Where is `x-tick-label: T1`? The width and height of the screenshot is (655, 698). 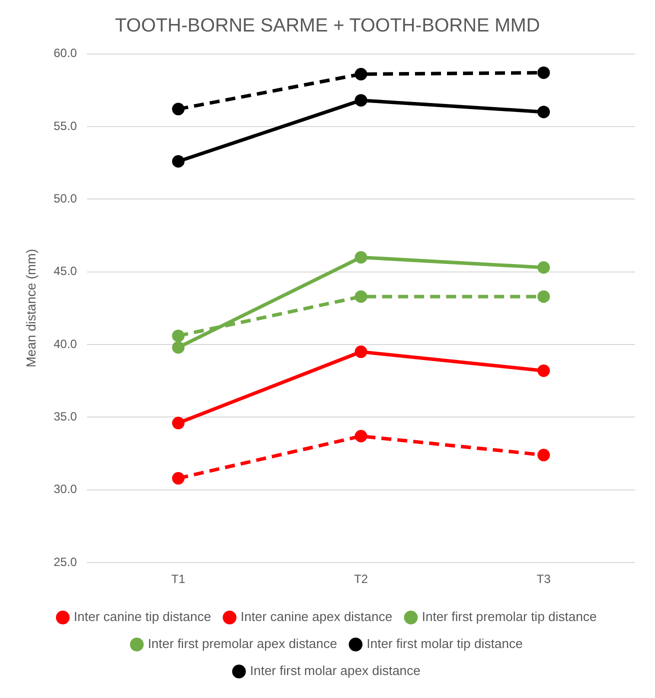 x-tick-label: T1 is located at coordinates (178, 579).